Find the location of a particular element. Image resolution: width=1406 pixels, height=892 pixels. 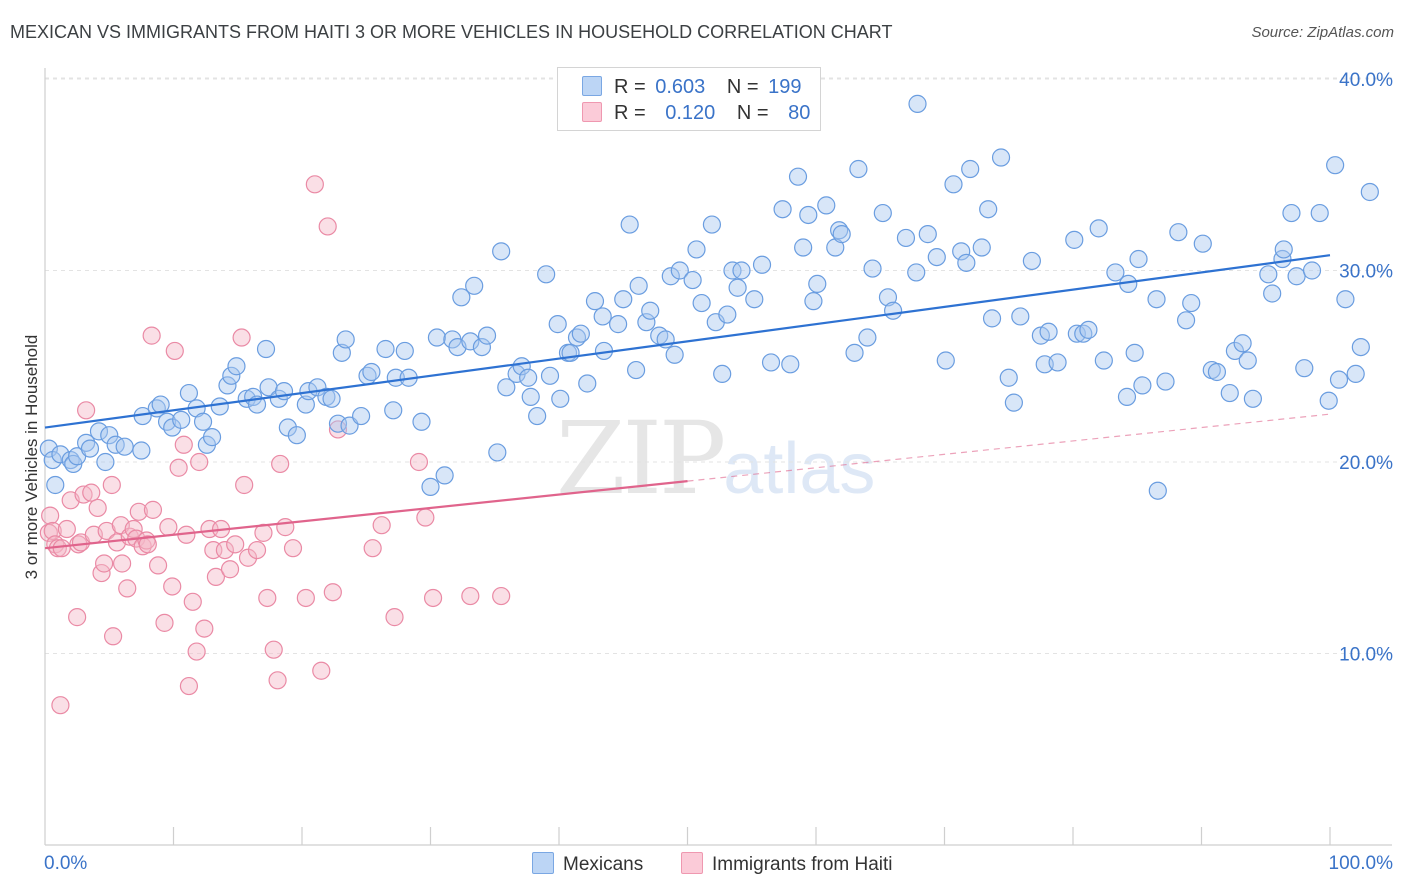

n-value-haiti: 80 is located at coordinates (799, 113).